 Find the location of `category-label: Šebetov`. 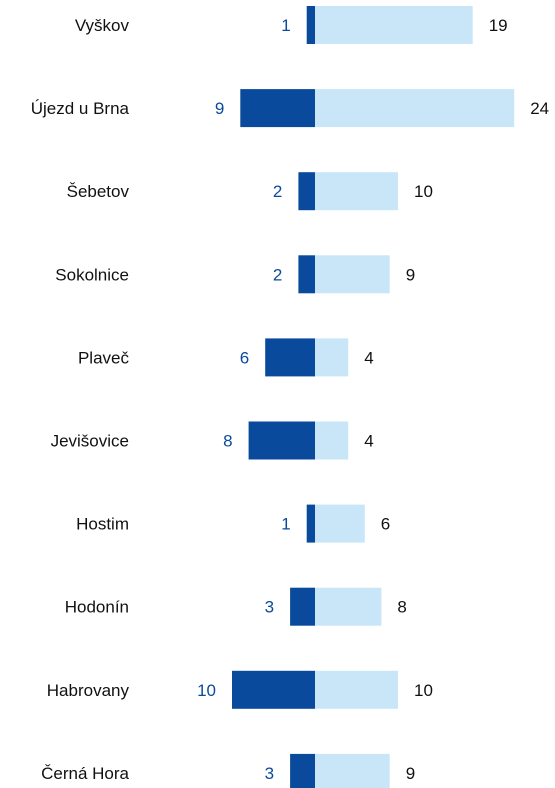

category-label: Šebetov is located at coordinates (98, 191).